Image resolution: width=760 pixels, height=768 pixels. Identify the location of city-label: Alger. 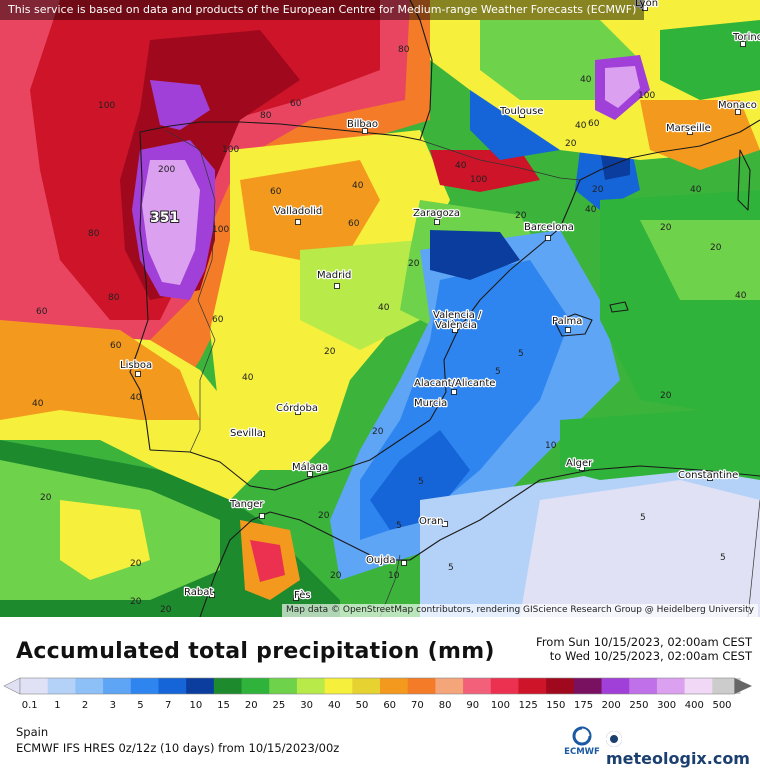
(580, 463).